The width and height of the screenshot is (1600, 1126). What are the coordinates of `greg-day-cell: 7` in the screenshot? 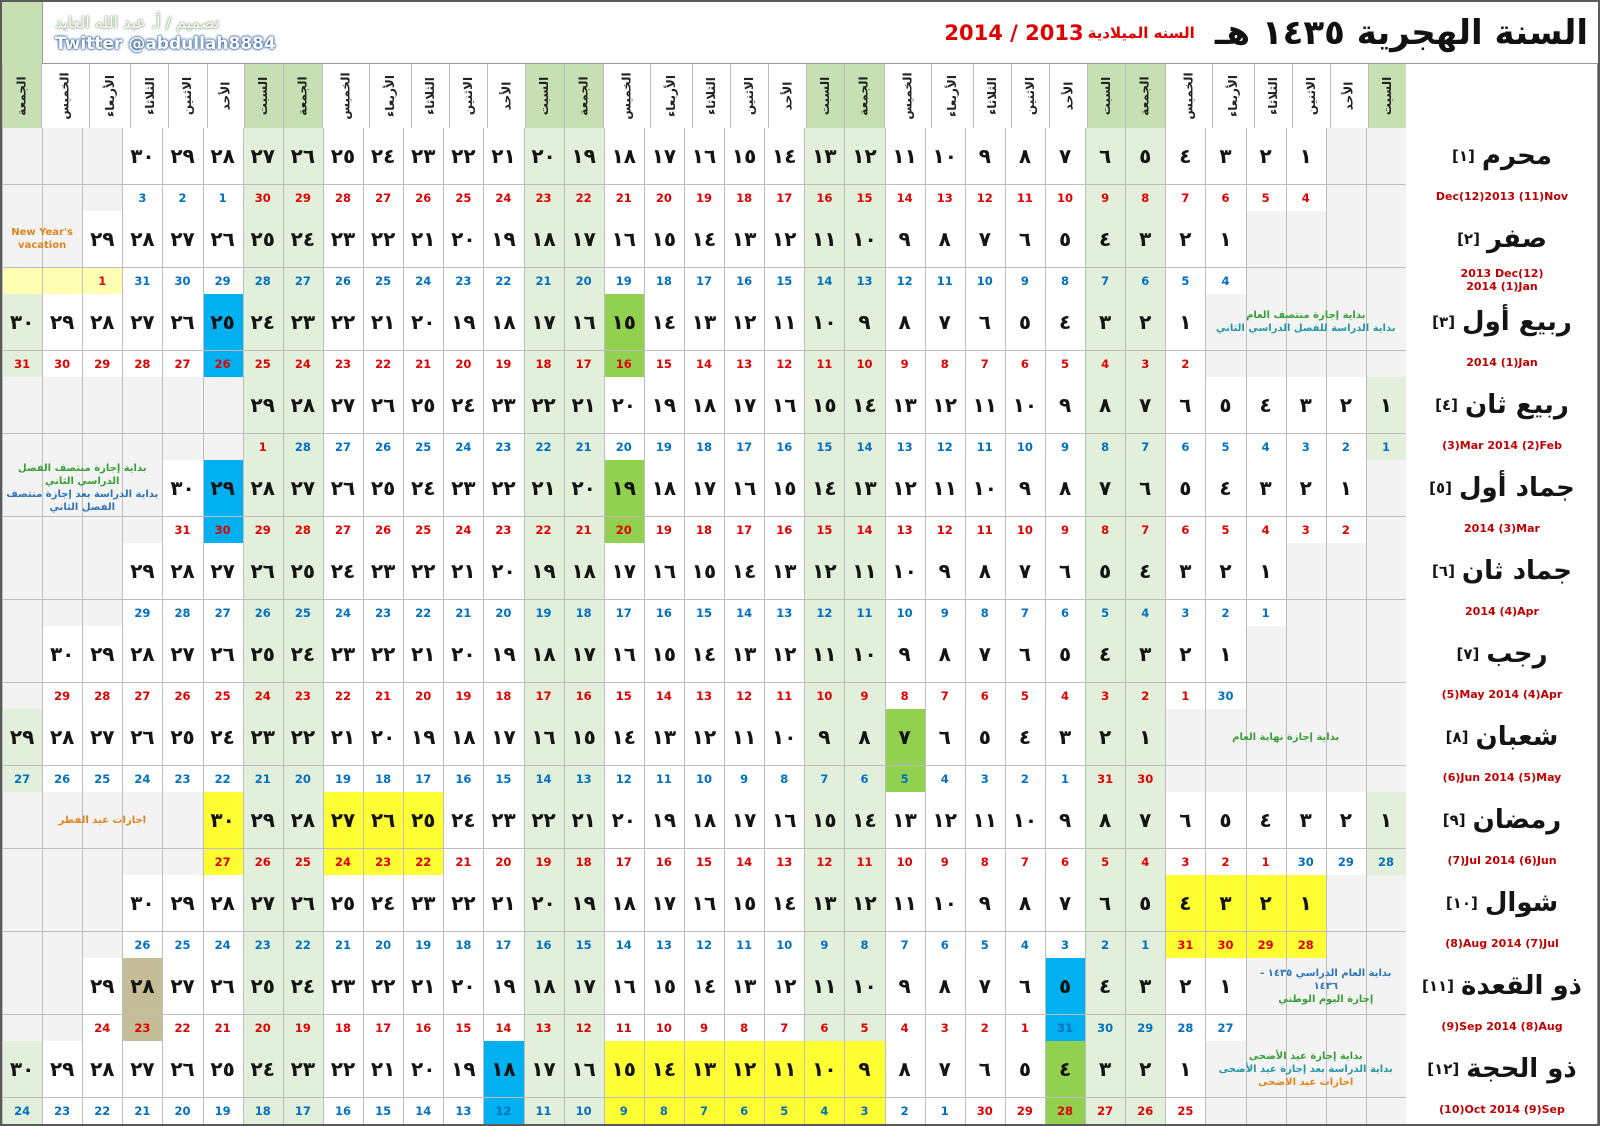 It's located at (1145, 529).